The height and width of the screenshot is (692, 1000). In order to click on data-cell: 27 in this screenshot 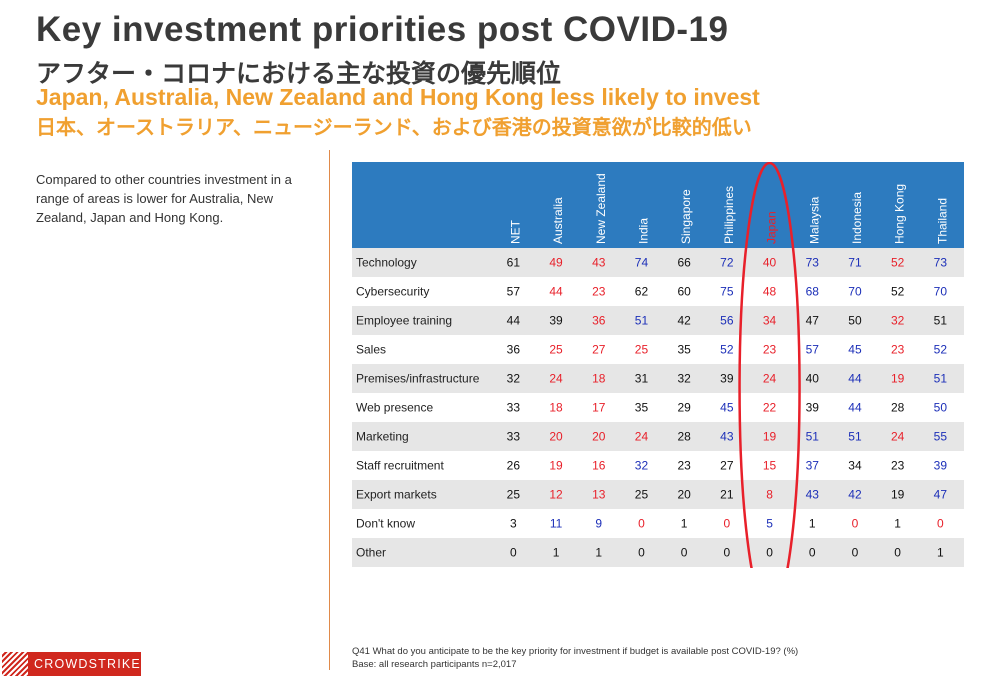, I will do `click(727, 466)`.